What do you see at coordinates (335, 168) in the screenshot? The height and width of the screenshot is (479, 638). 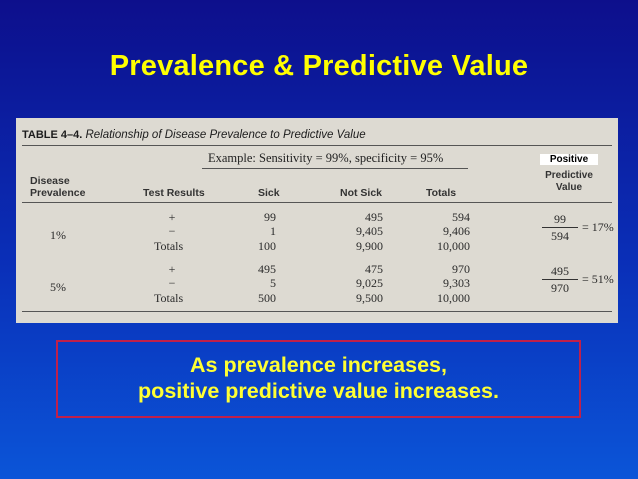 I see `example-rule` at bounding box center [335, 168].